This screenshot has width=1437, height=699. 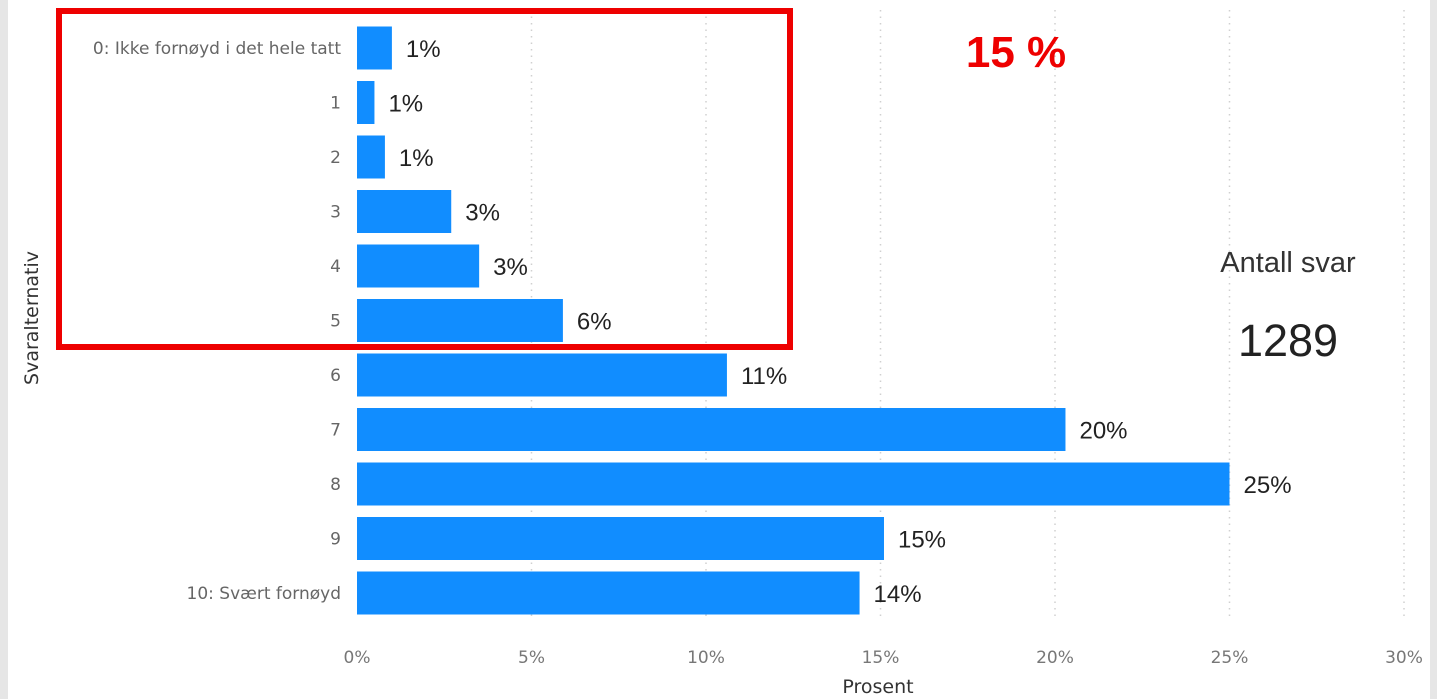 What do you see at coordinates (1288, 263) in the screenshot?
I see `card-label: Antall svar` at bounding box center [1288, 263].